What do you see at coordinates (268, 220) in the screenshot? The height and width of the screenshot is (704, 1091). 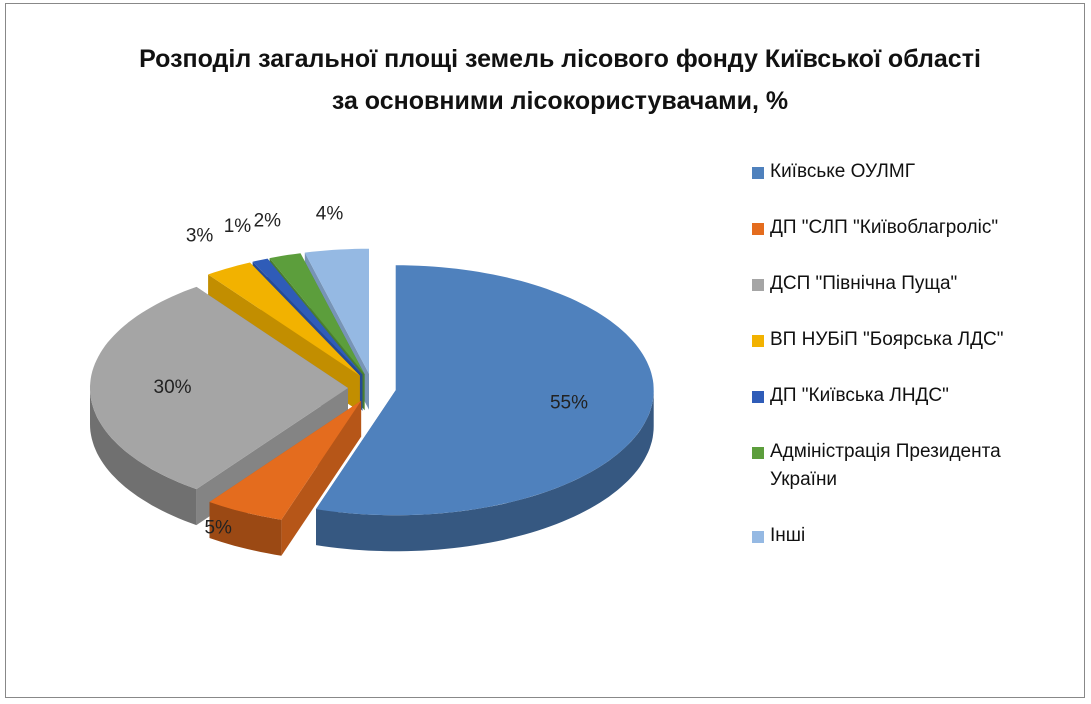 I see `data-label: 2%` at bounding box center [268, 220].